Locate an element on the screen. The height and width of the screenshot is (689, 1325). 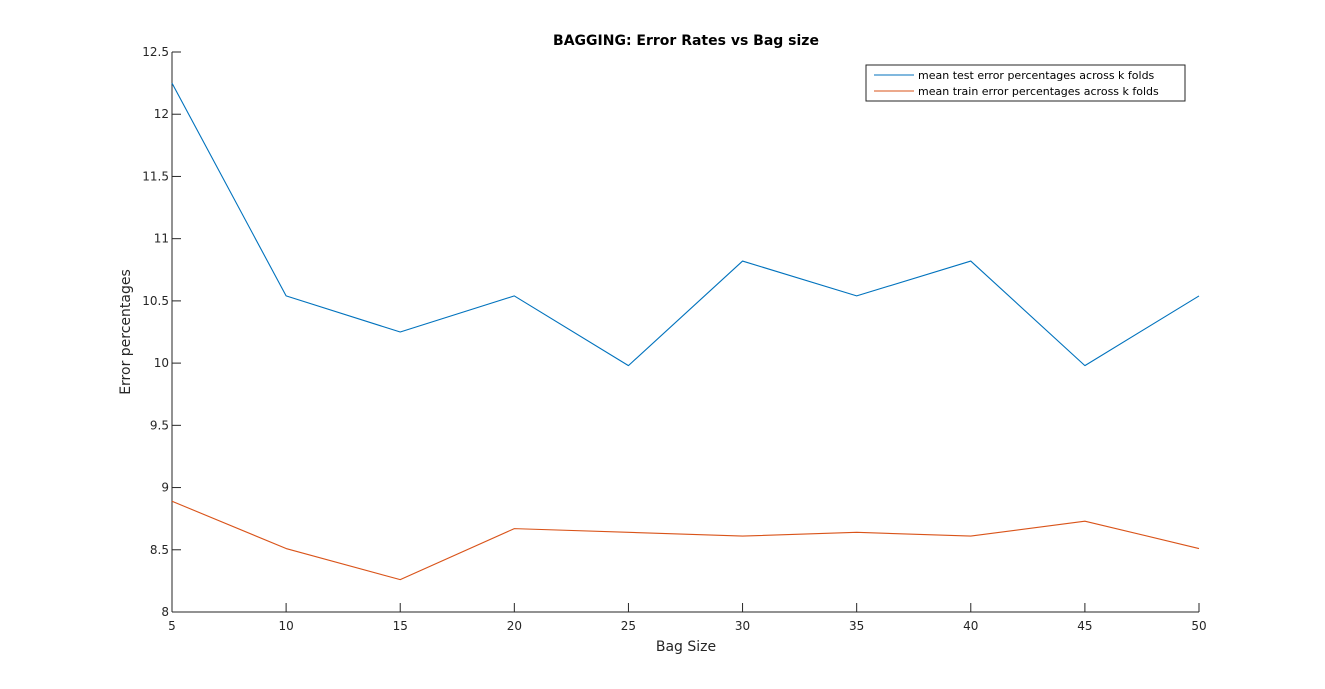
y-tick-label: 8 is located at coordinates (165, 612).